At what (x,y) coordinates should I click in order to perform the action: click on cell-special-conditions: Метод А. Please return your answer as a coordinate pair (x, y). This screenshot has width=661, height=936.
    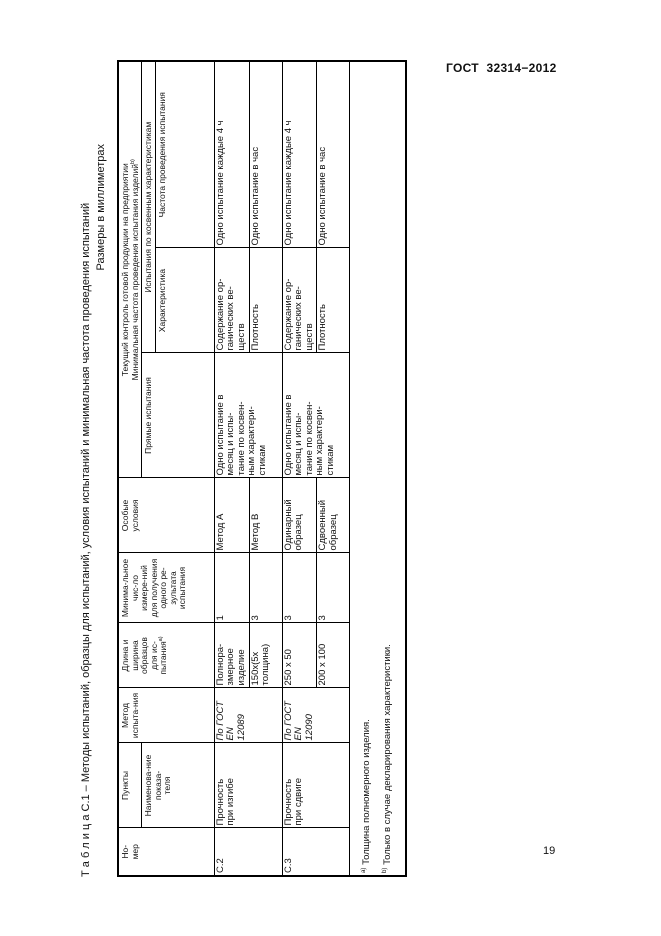
    Looking at the image, I should click on (231, 515).